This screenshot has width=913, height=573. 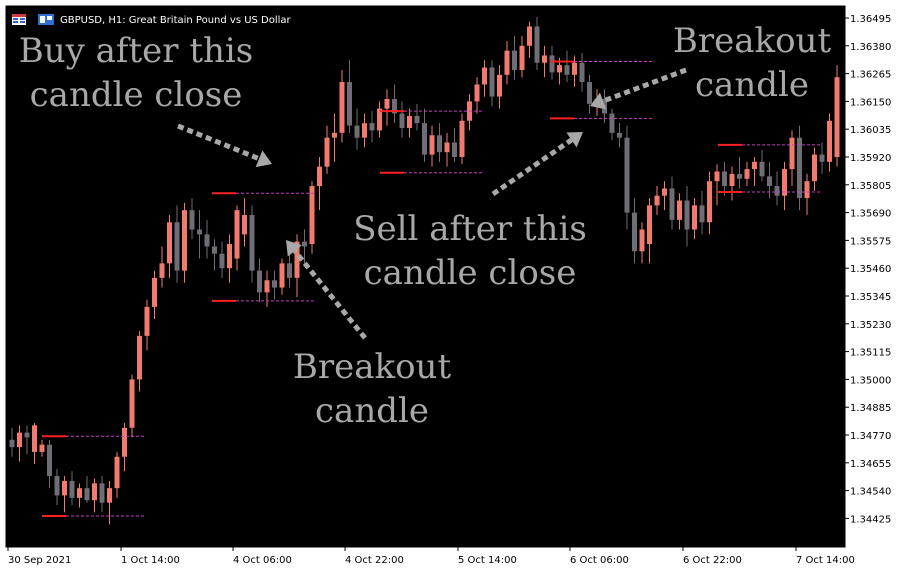 I want to click on price-tick-label: 1.34425, so click(x=870, y=519).